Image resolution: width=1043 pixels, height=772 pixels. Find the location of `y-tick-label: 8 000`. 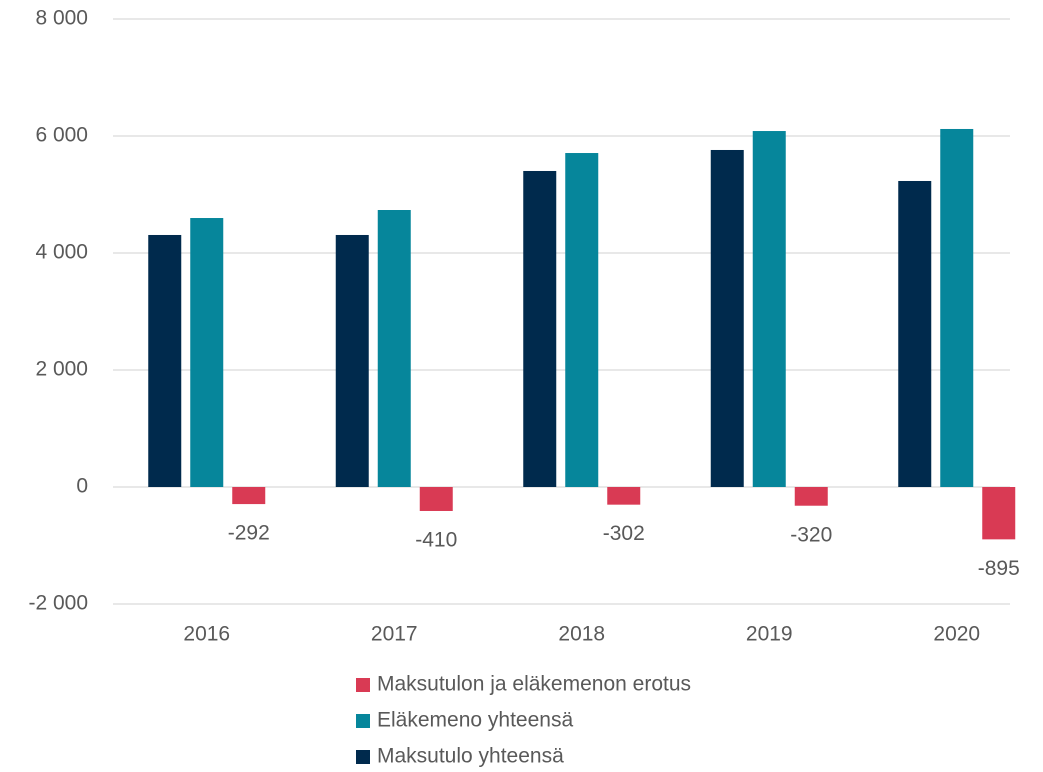

y-tick-label: 8 000 is located at coordinates (61, 18).